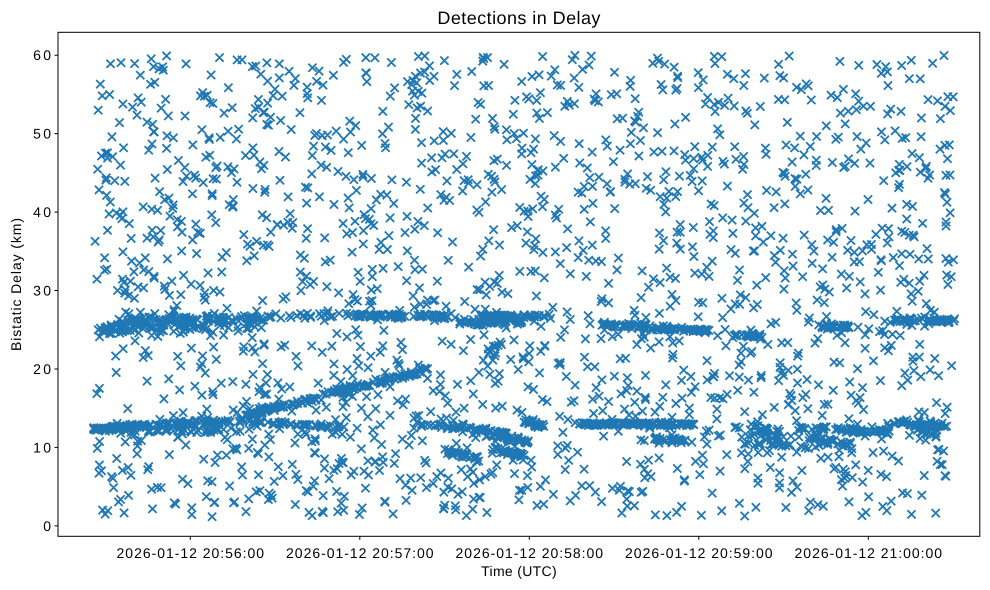 Image resolution: width=990 pixels, height=590 pixels. I want to click on svg-text: 2026-01-12 20:57:00, so click(360, 553).